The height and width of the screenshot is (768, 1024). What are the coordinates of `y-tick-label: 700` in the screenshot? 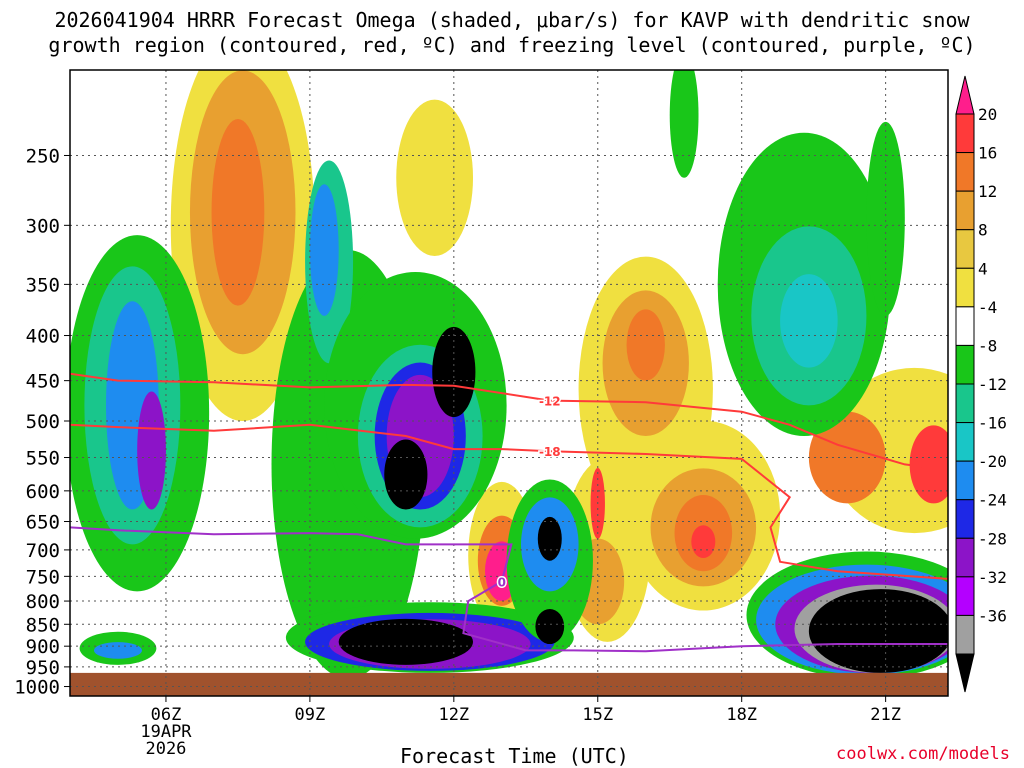 It's located at (43, 551).